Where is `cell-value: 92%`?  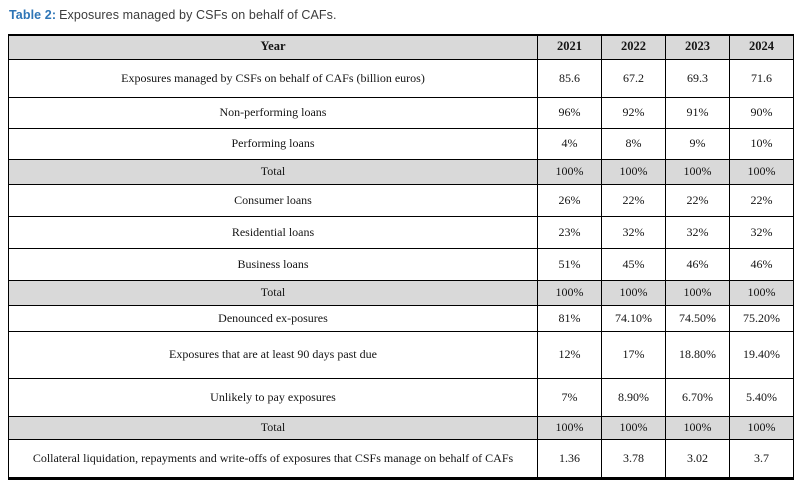
cell-value: 92% is located at coordinates (633, 112).